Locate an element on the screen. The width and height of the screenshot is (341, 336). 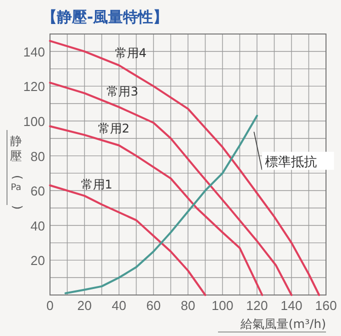
x-axis-title: 給氣風量(m³/h) is located at coordinates (282, 324).